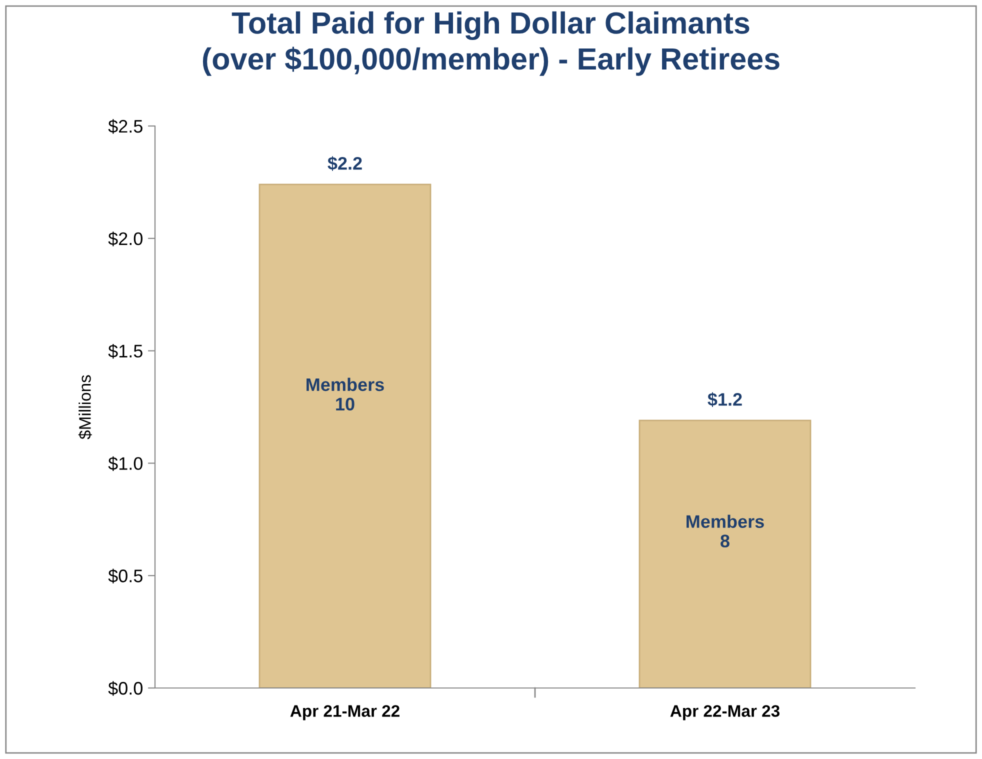 This screenshot has width=982, height=759. What do you see at coordinates (125, 239) in the screenshot?
I see `y-tick-label: $2.0` at bounding box center [125, 239].